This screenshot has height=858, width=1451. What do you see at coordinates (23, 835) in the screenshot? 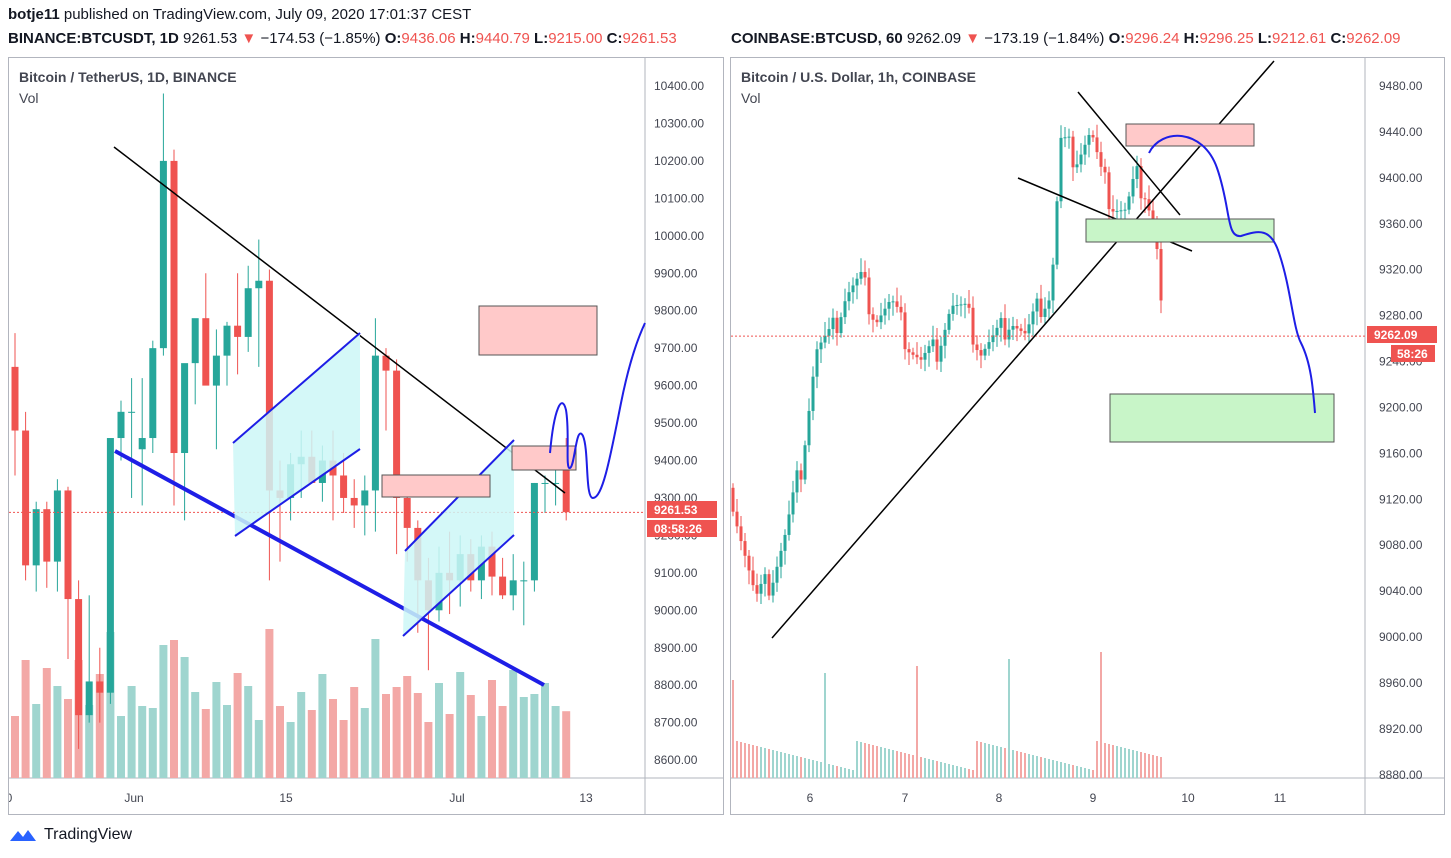
I see `tradingview-logo-icon` at bounding box center [23, 835].